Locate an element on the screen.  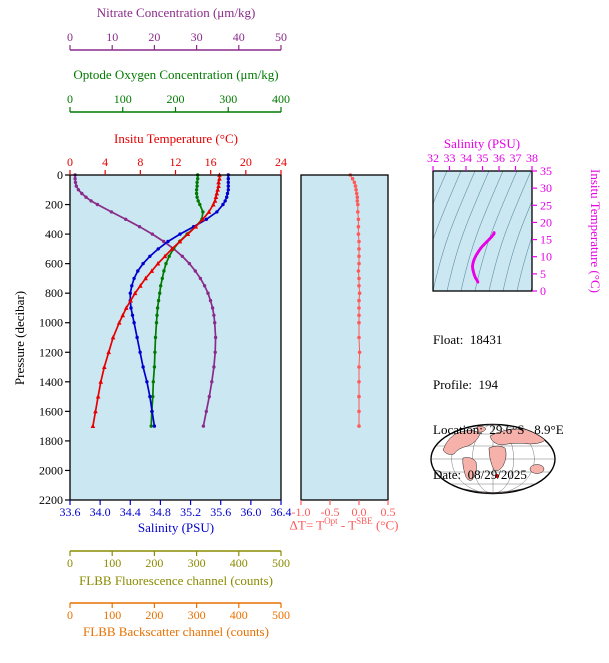
ts-temperature-axis: 0 5 10 15 20 25 30 35 is located at coordinates (542, 231).